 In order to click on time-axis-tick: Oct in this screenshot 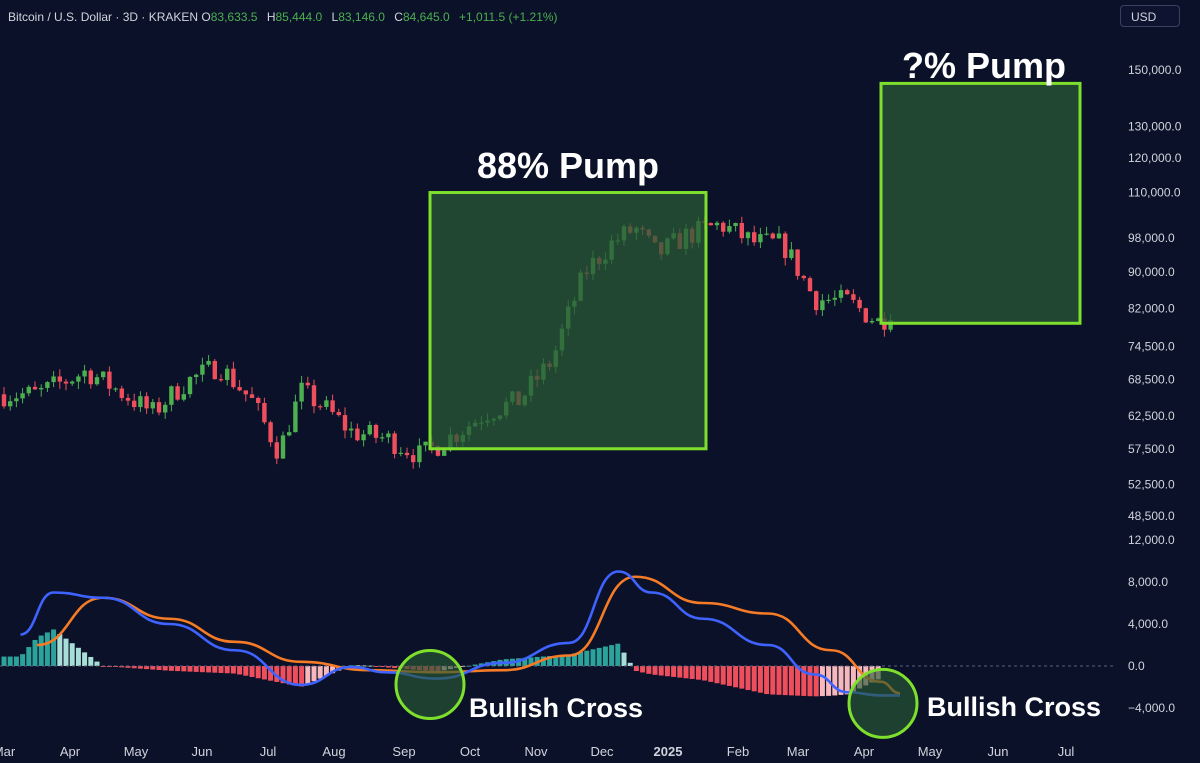, I will do `click(470, 751)`.